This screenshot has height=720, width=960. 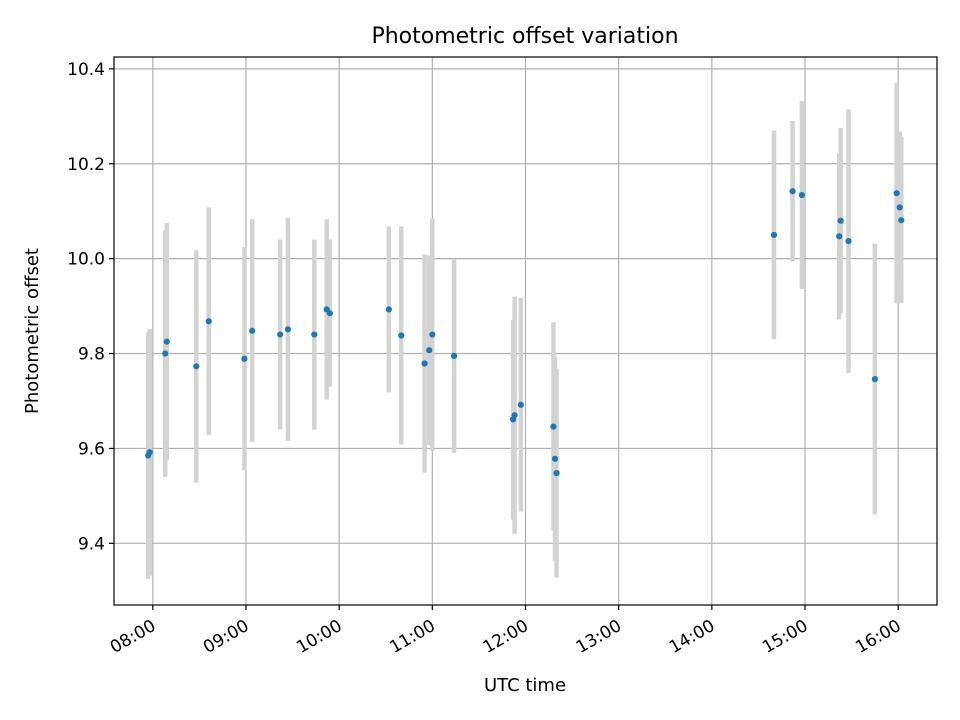 I want to click on y-tick-label: 10.2, so click(x=86, y=165).